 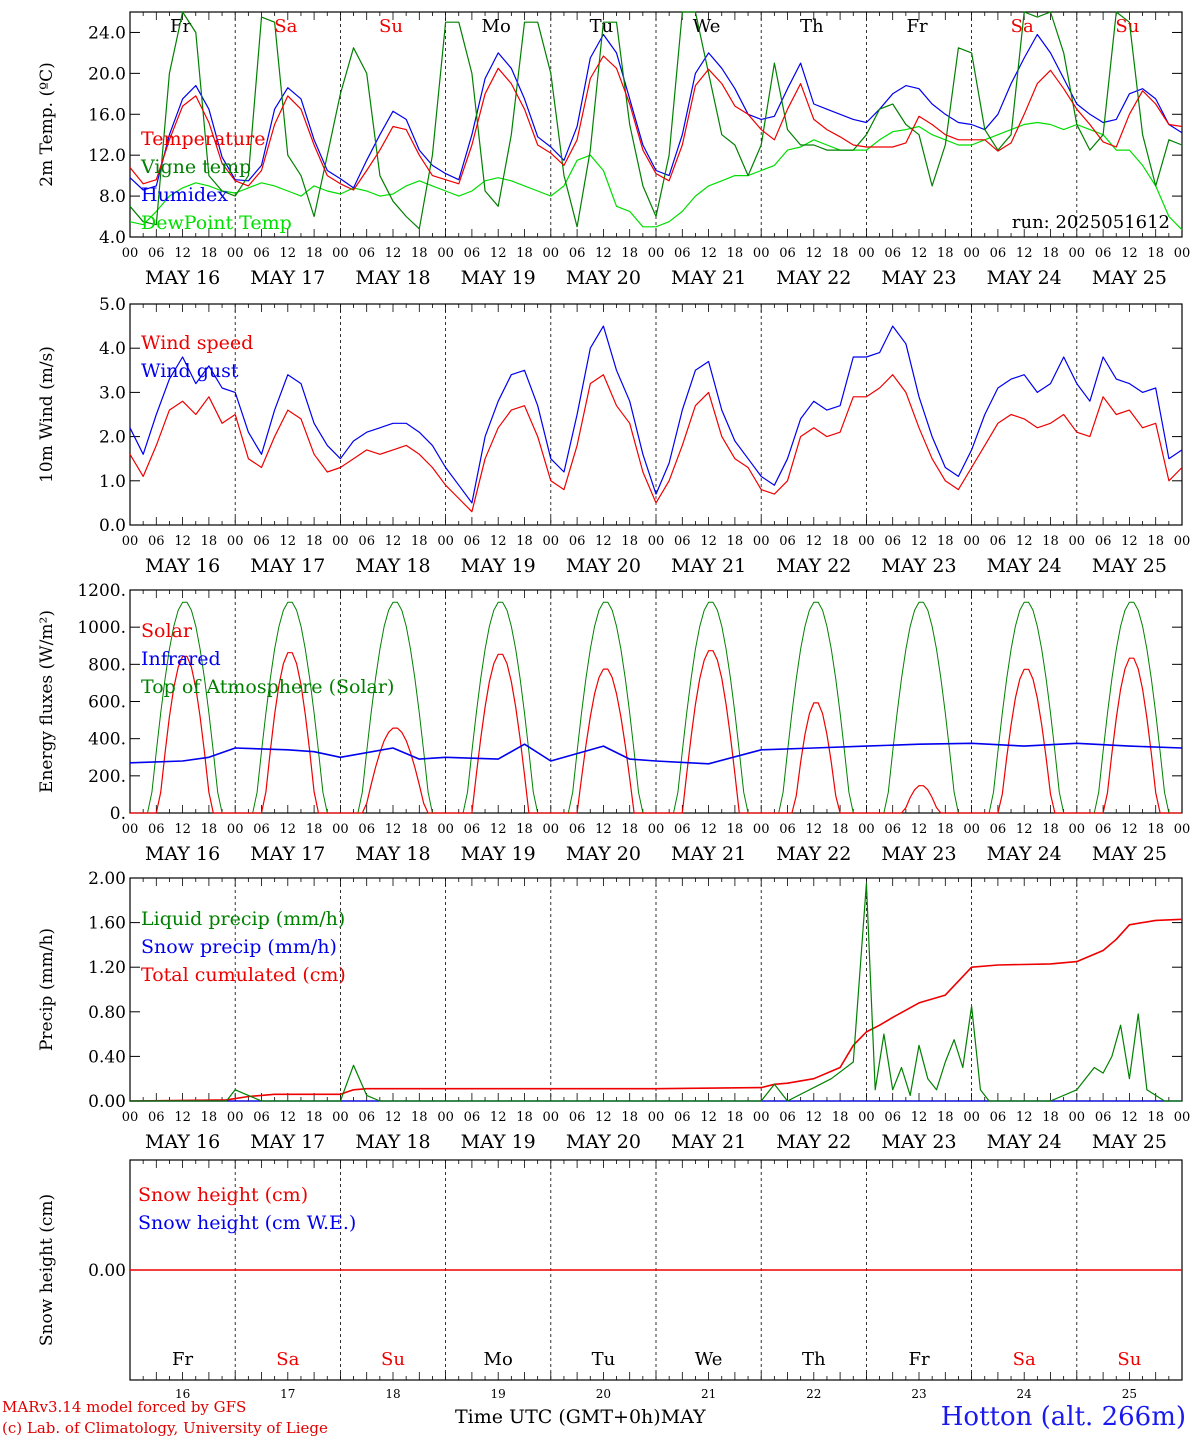 I want to click on temp-y-tick-label: 8.0, so click(x=112, y=197).